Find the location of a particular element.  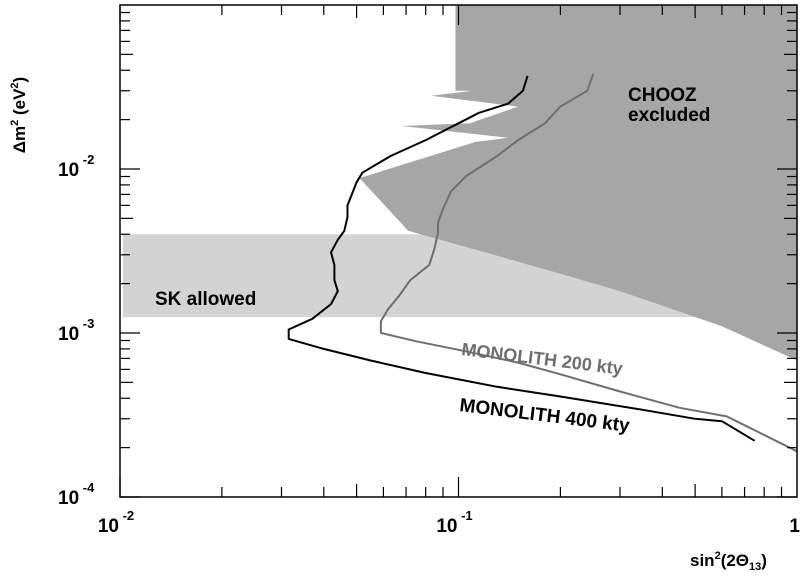

y-axis-title-close: ) is located at coordinates (19, 80).